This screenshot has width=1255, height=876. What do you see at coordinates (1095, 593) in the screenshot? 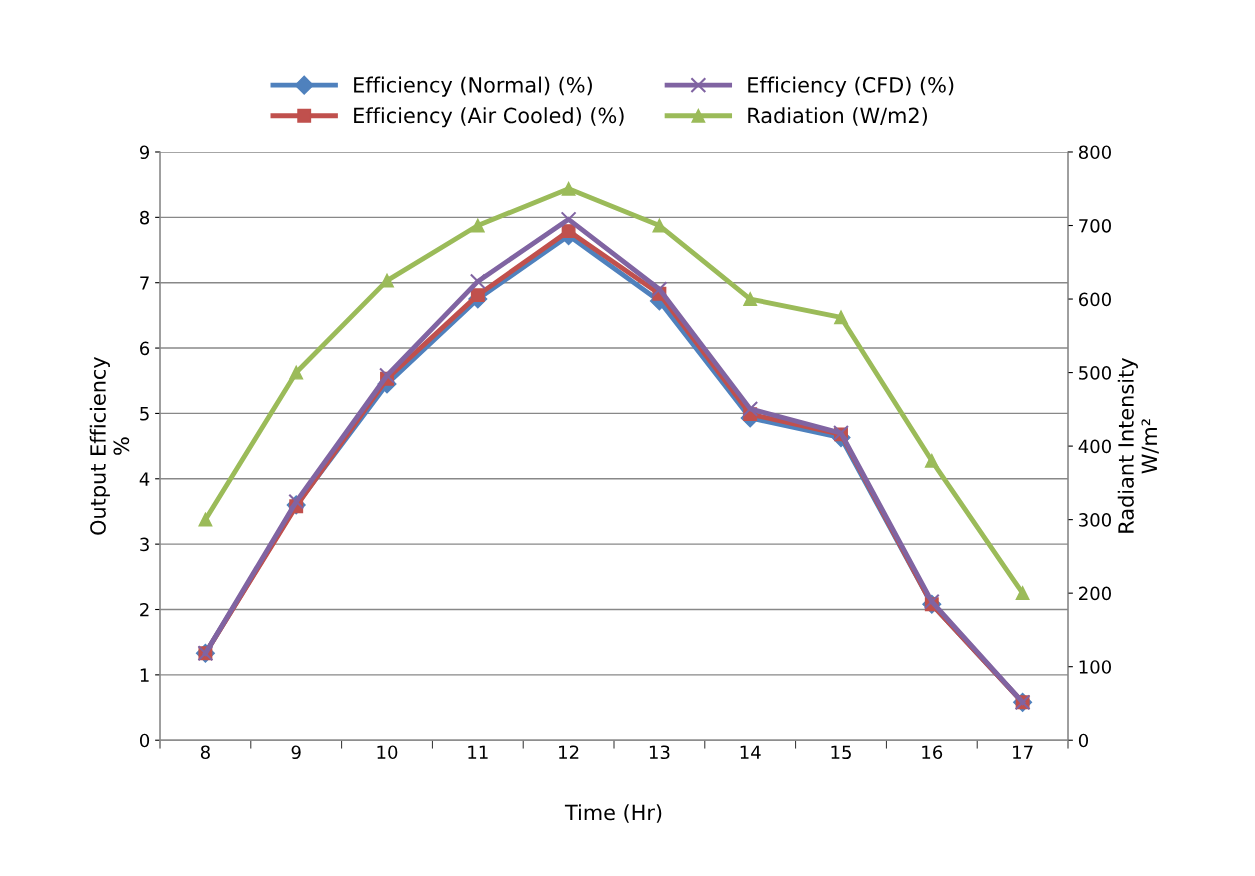
I see `y2-tick-label: 200` at bounding box center [1095, 593].